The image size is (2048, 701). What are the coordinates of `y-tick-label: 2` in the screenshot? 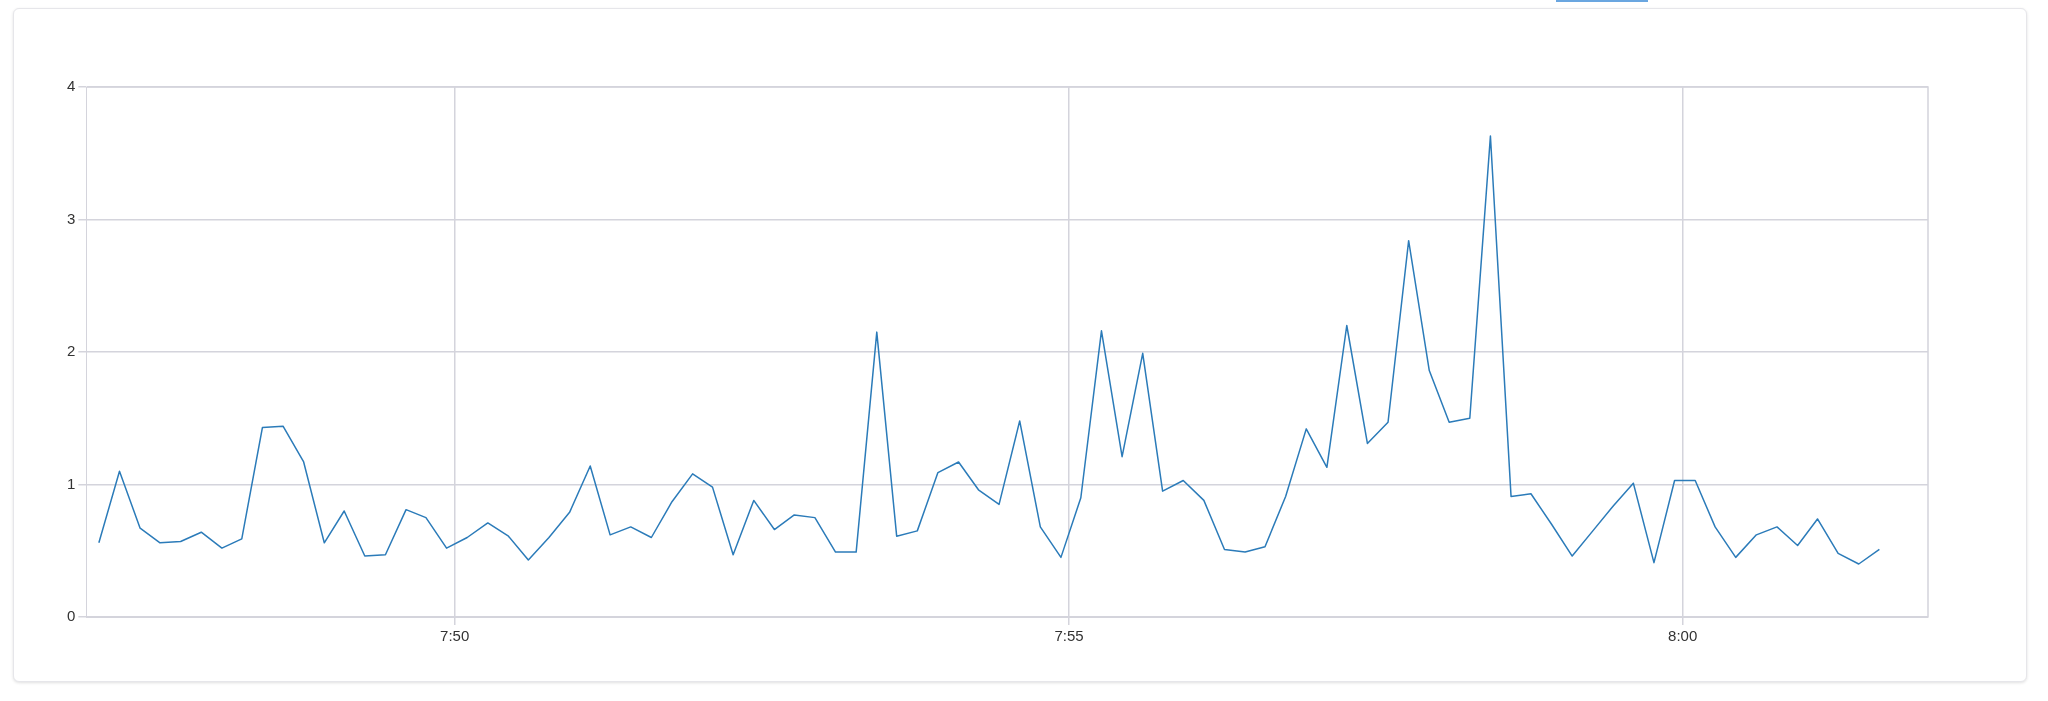 It's located at (71, 351).